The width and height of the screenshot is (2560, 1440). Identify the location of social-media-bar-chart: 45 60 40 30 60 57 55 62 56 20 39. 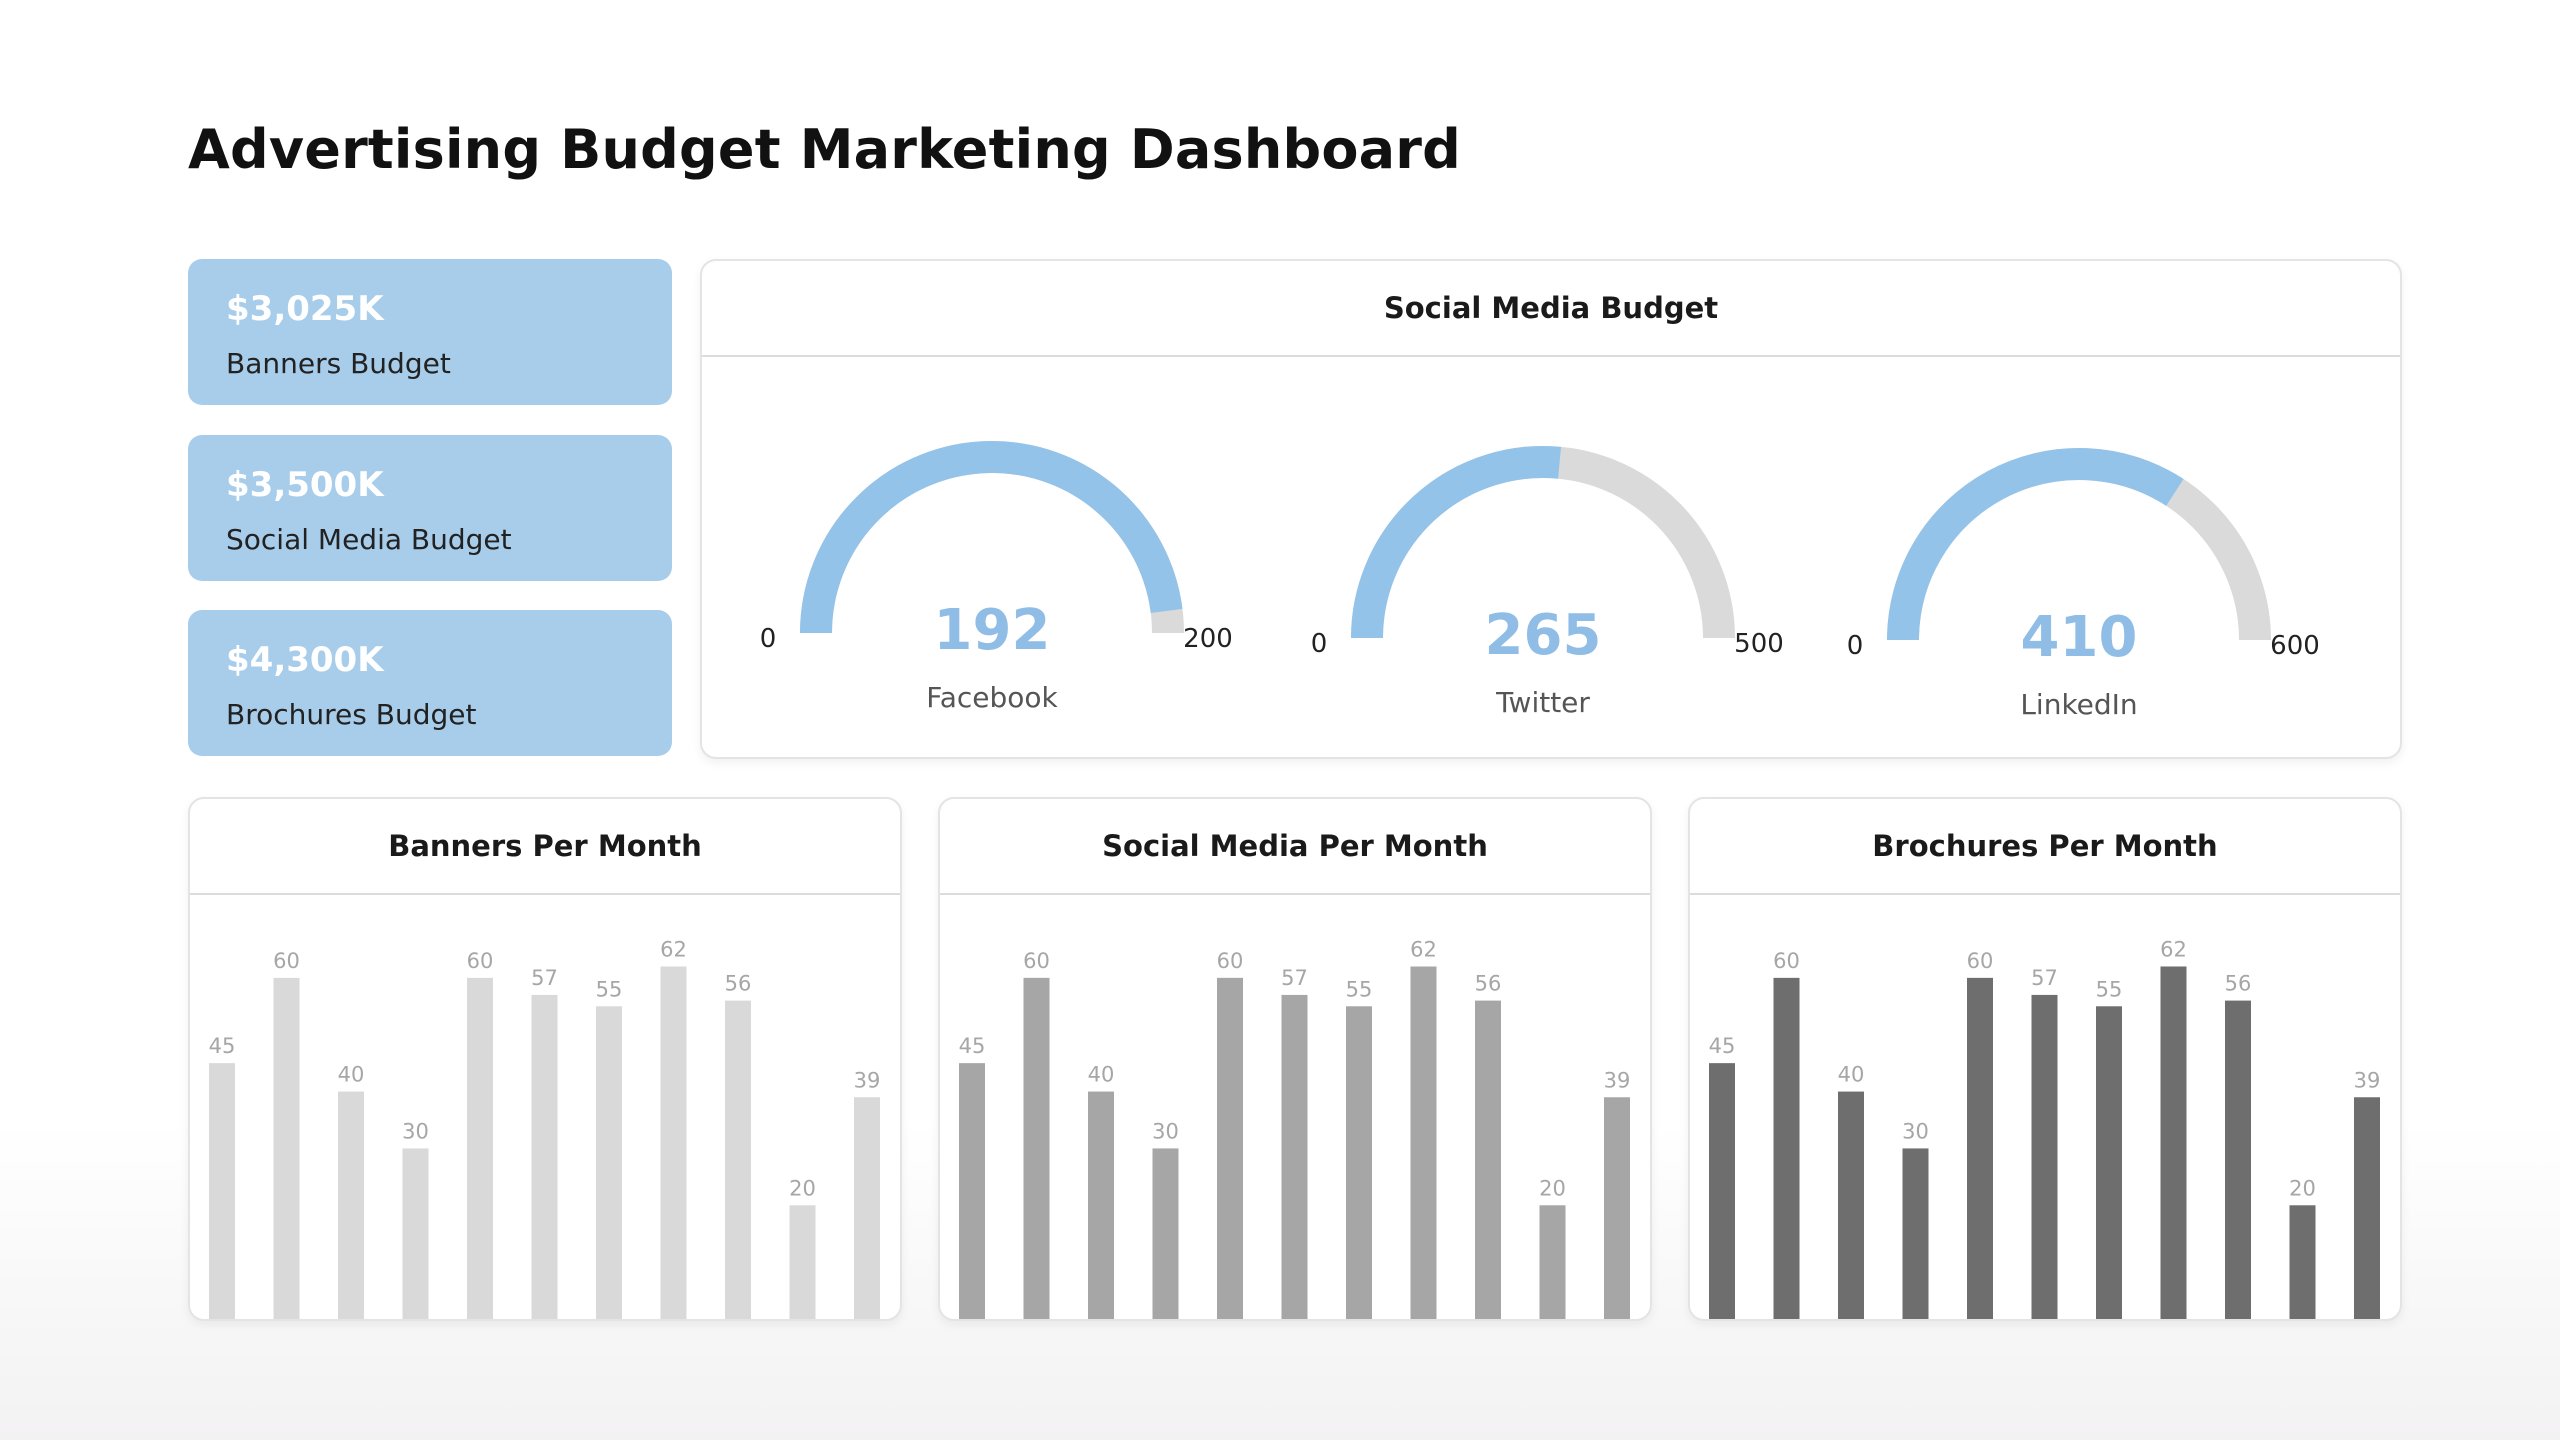
(1295, 1128).